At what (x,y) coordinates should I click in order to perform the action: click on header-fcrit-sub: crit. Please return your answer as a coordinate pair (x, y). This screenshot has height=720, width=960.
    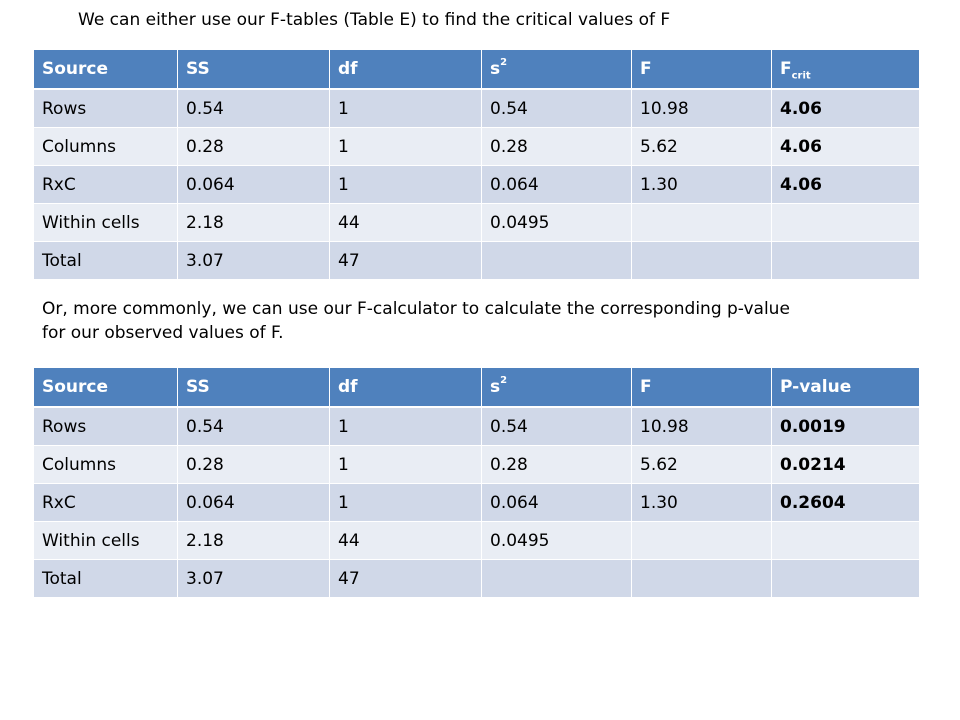
    Looking at the image, I should click on (801, 76).